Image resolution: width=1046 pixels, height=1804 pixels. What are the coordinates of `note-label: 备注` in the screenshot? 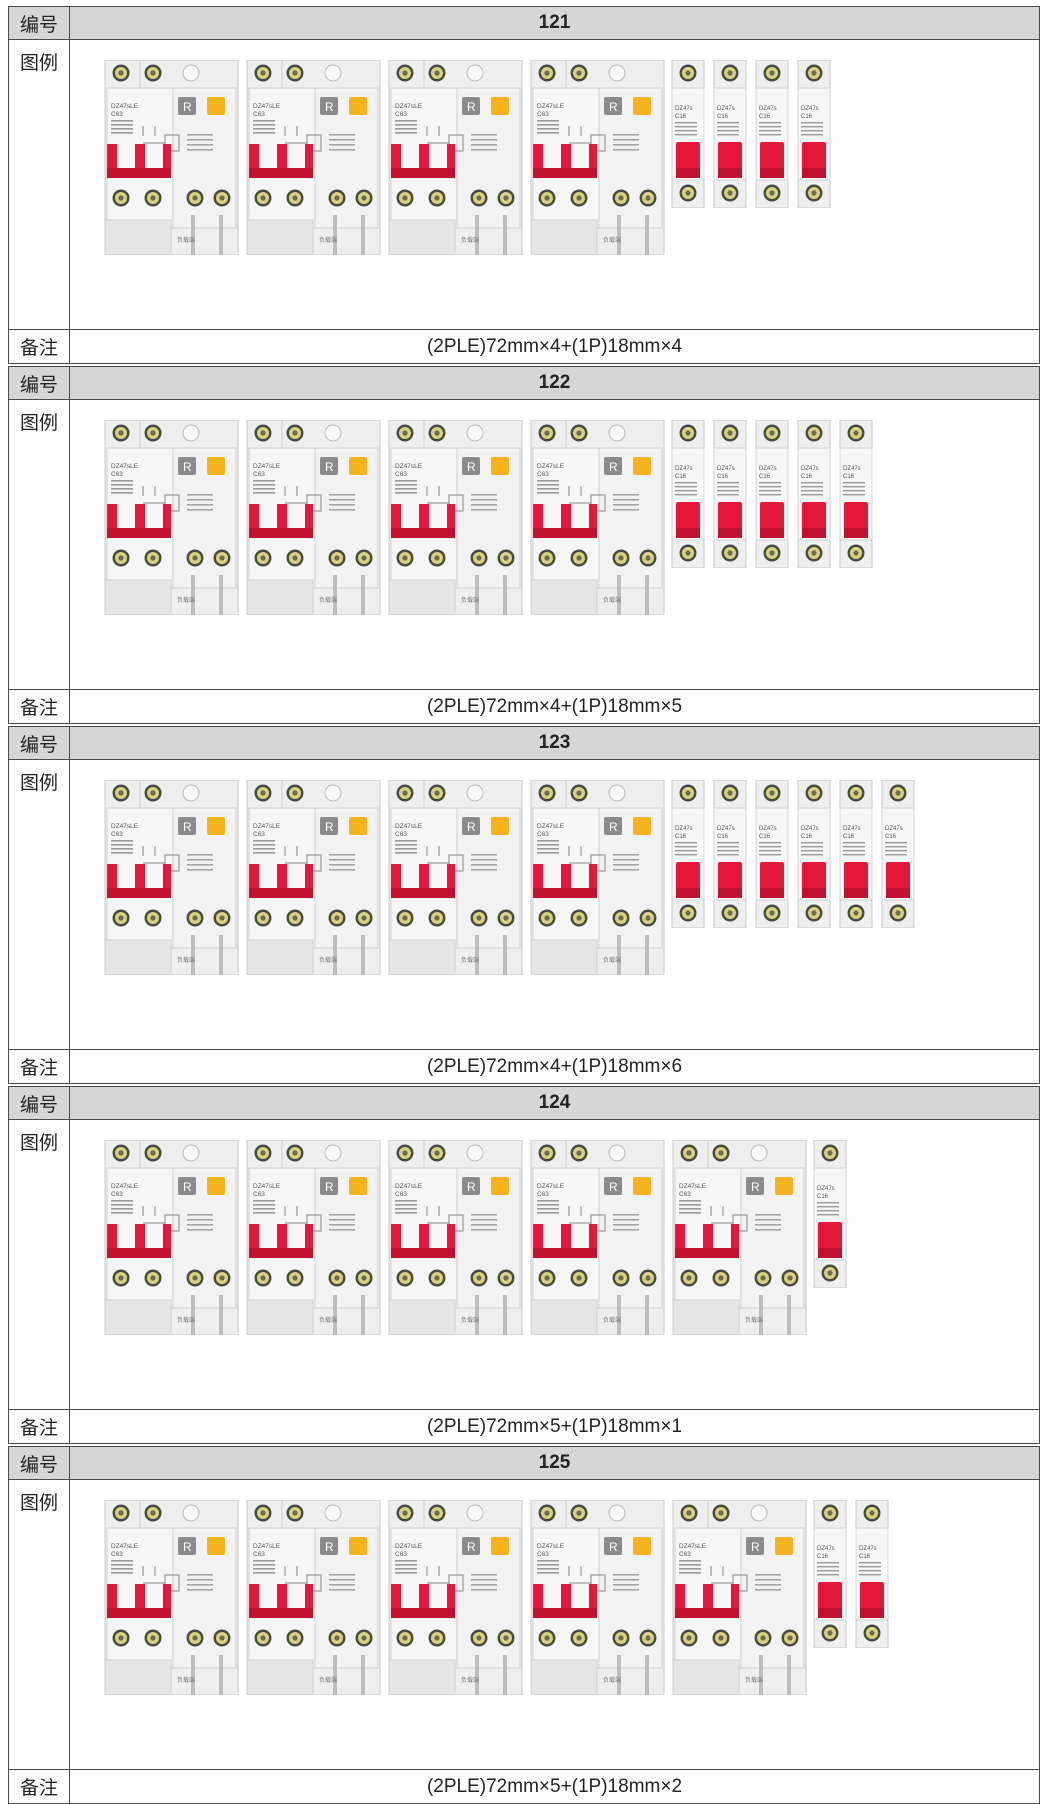 It's located at (39, 1786).